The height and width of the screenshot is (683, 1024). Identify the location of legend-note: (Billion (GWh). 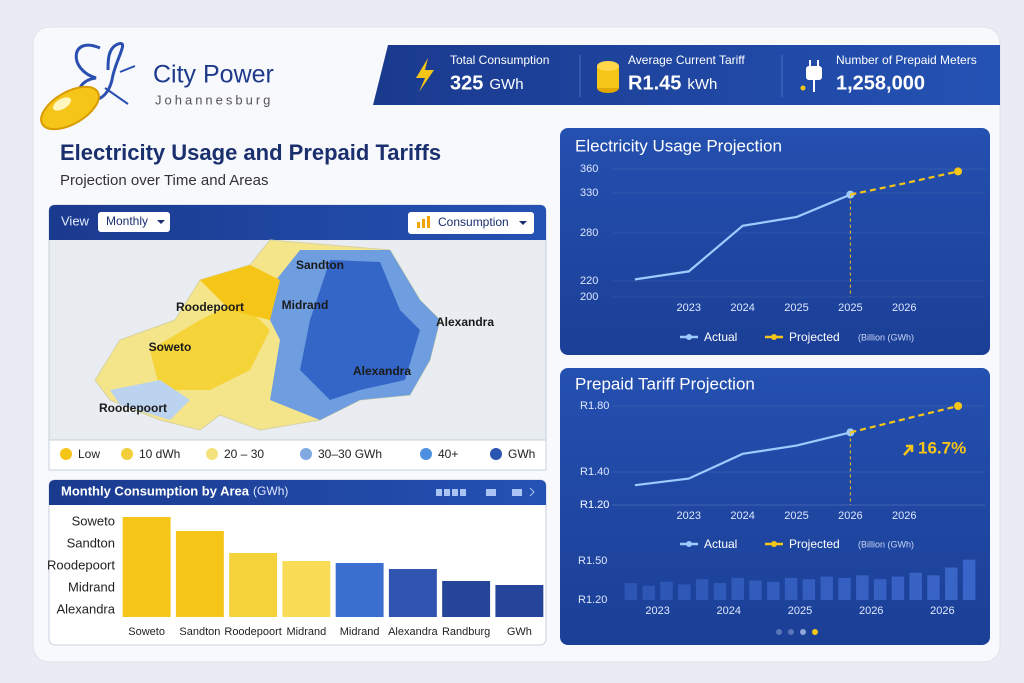
(886, 337).